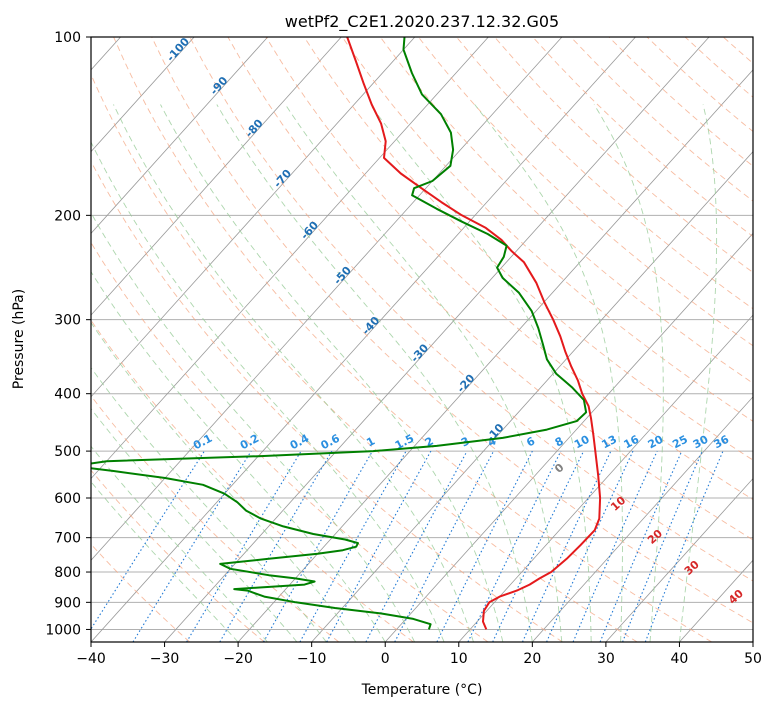  What do you see at coordinates (618, 504) in the screenshot?
I see `dry-adiabat-label: 10` at bounding box center [618, 504].